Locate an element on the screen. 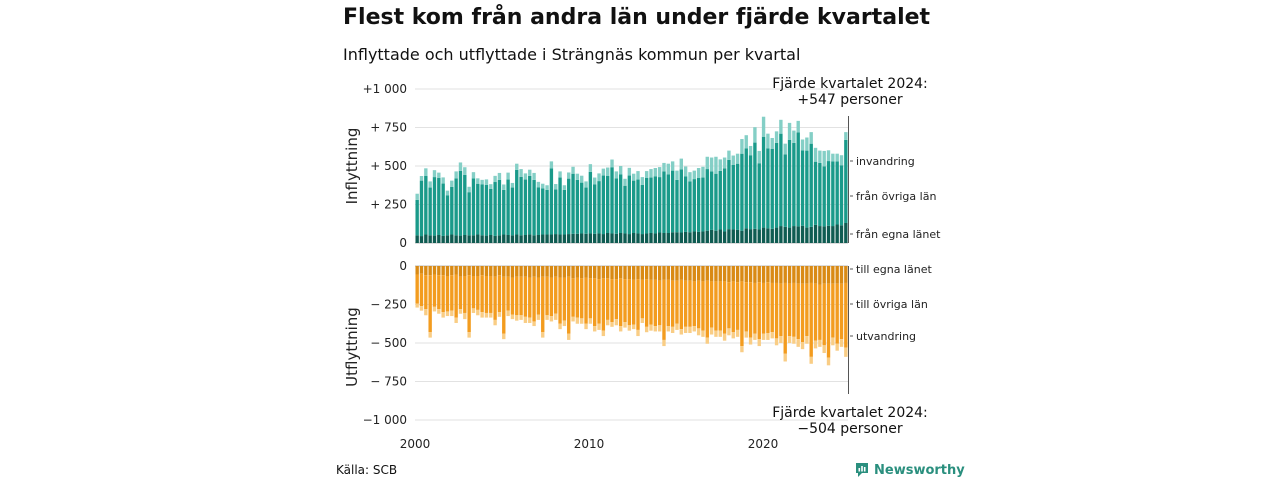 The image size is (1280, 480). y-tick-label-inflow: +1 000 is located at coordinates (385, 89).